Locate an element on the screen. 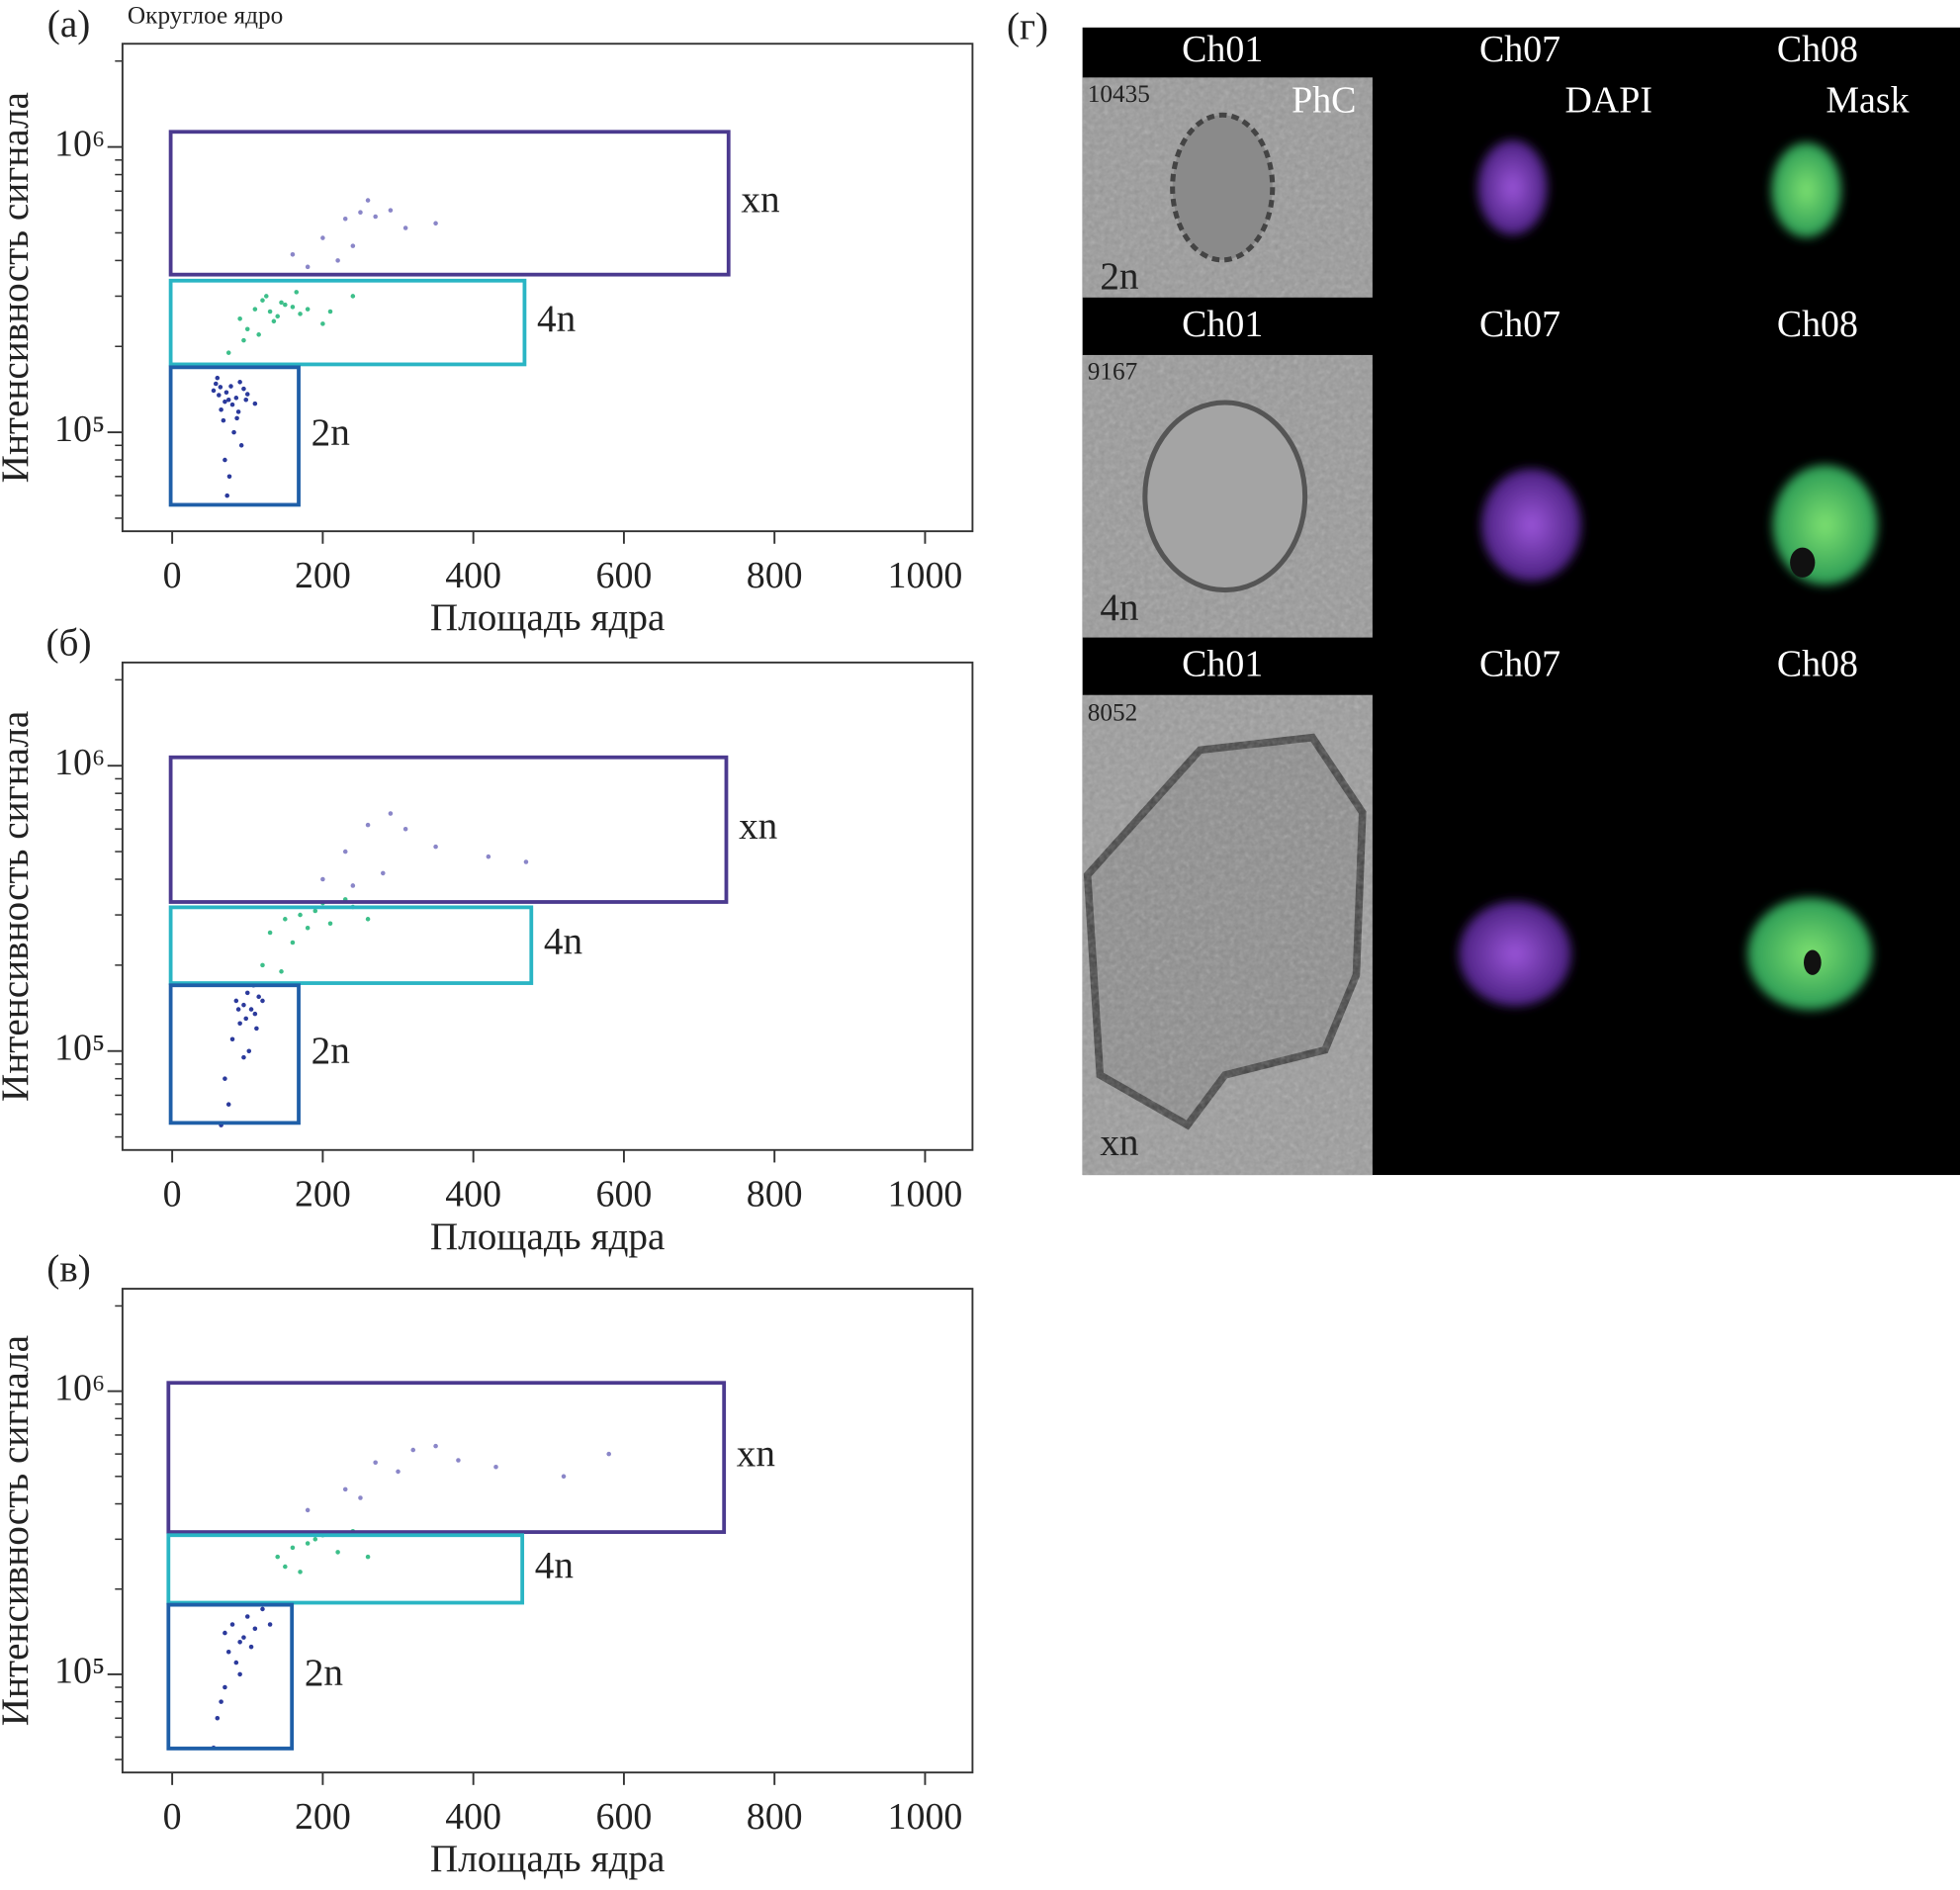 Image resolution: width=1960 pixels, height=1890 pixels. x-tick-label: 400 is located at coordinates (473, 575).